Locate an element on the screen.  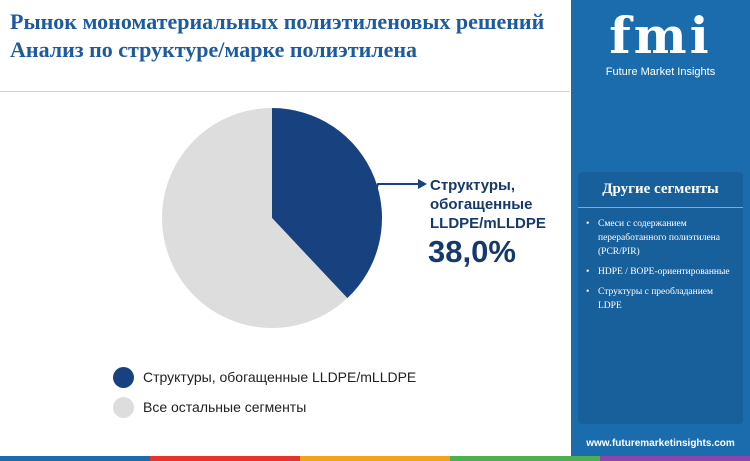
legend-label: Все остальные сегменты is located at coordinates (225, 407).